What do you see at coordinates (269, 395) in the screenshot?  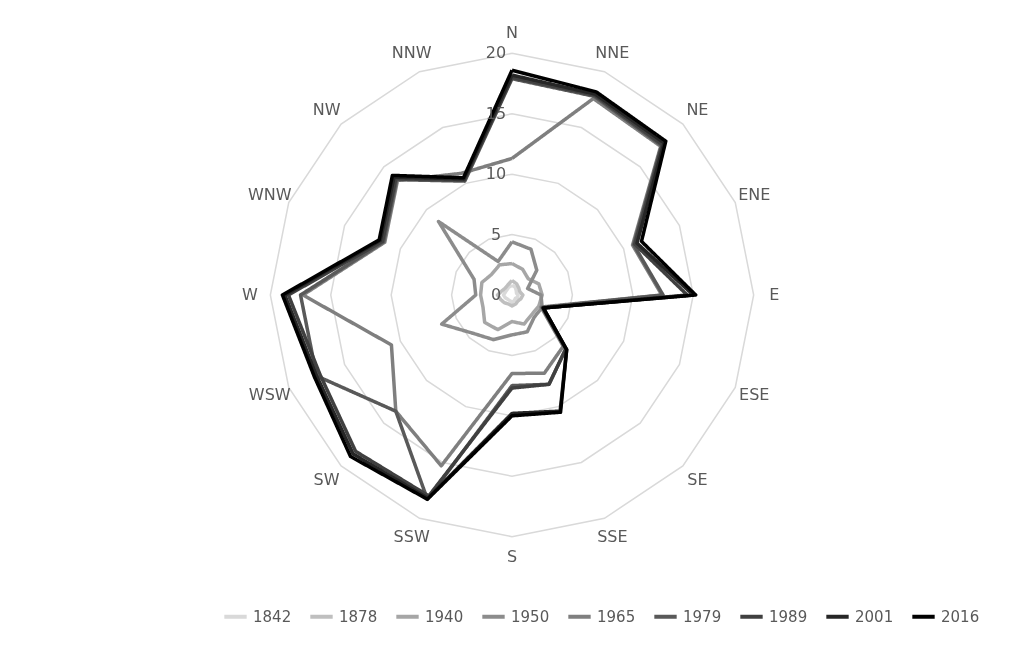 I see `spoke-label: WSW` at bounding box center [269, 395].